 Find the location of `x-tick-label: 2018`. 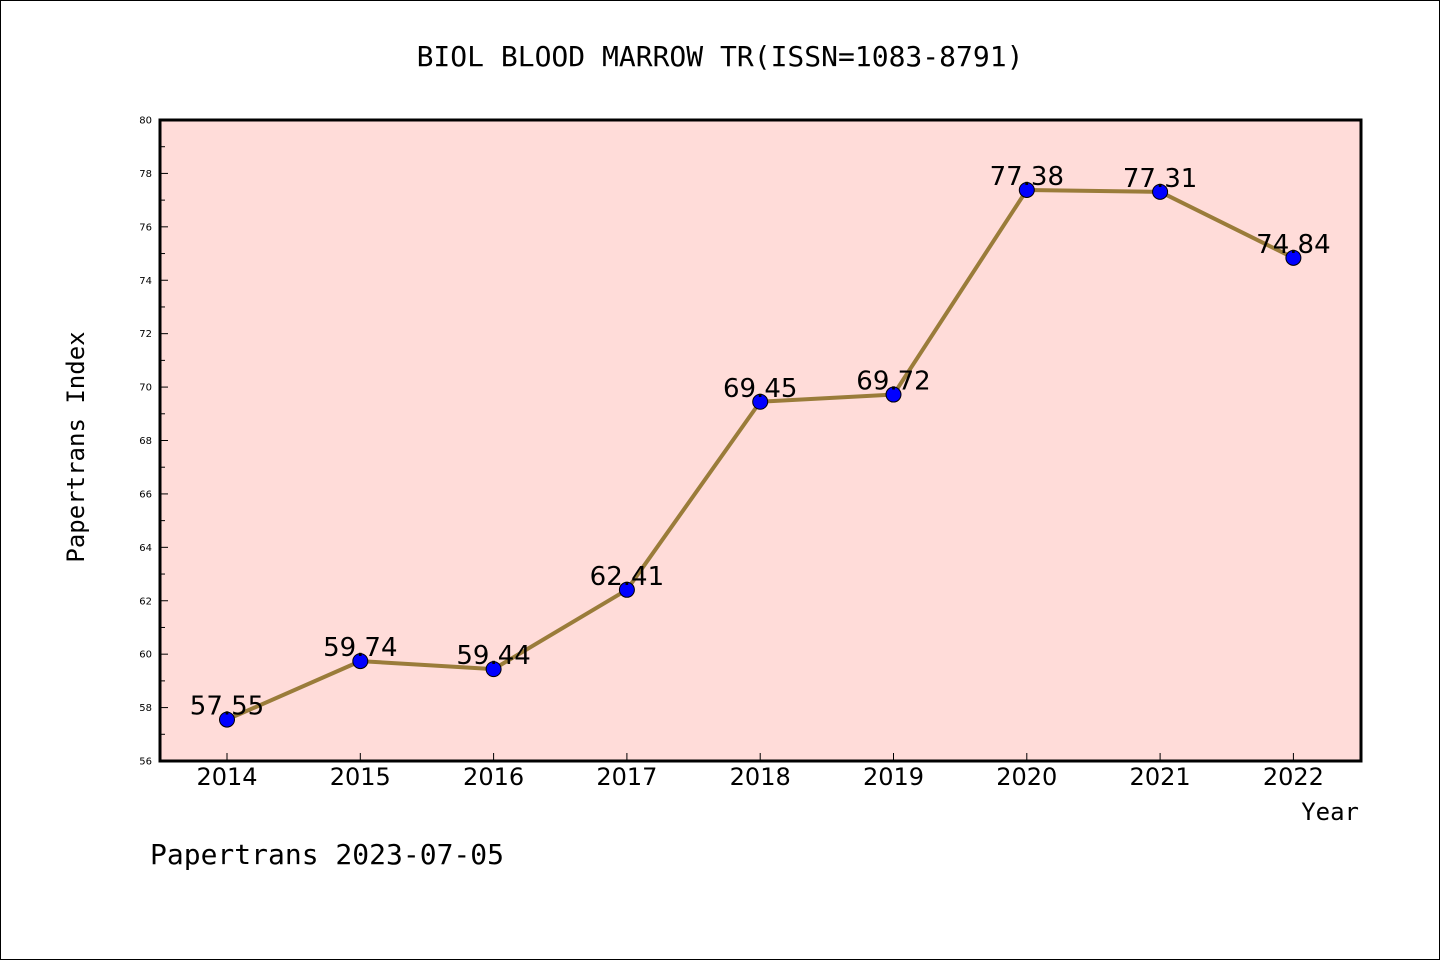

x-tick-label: 2018 is located at coordinates (760, 777).